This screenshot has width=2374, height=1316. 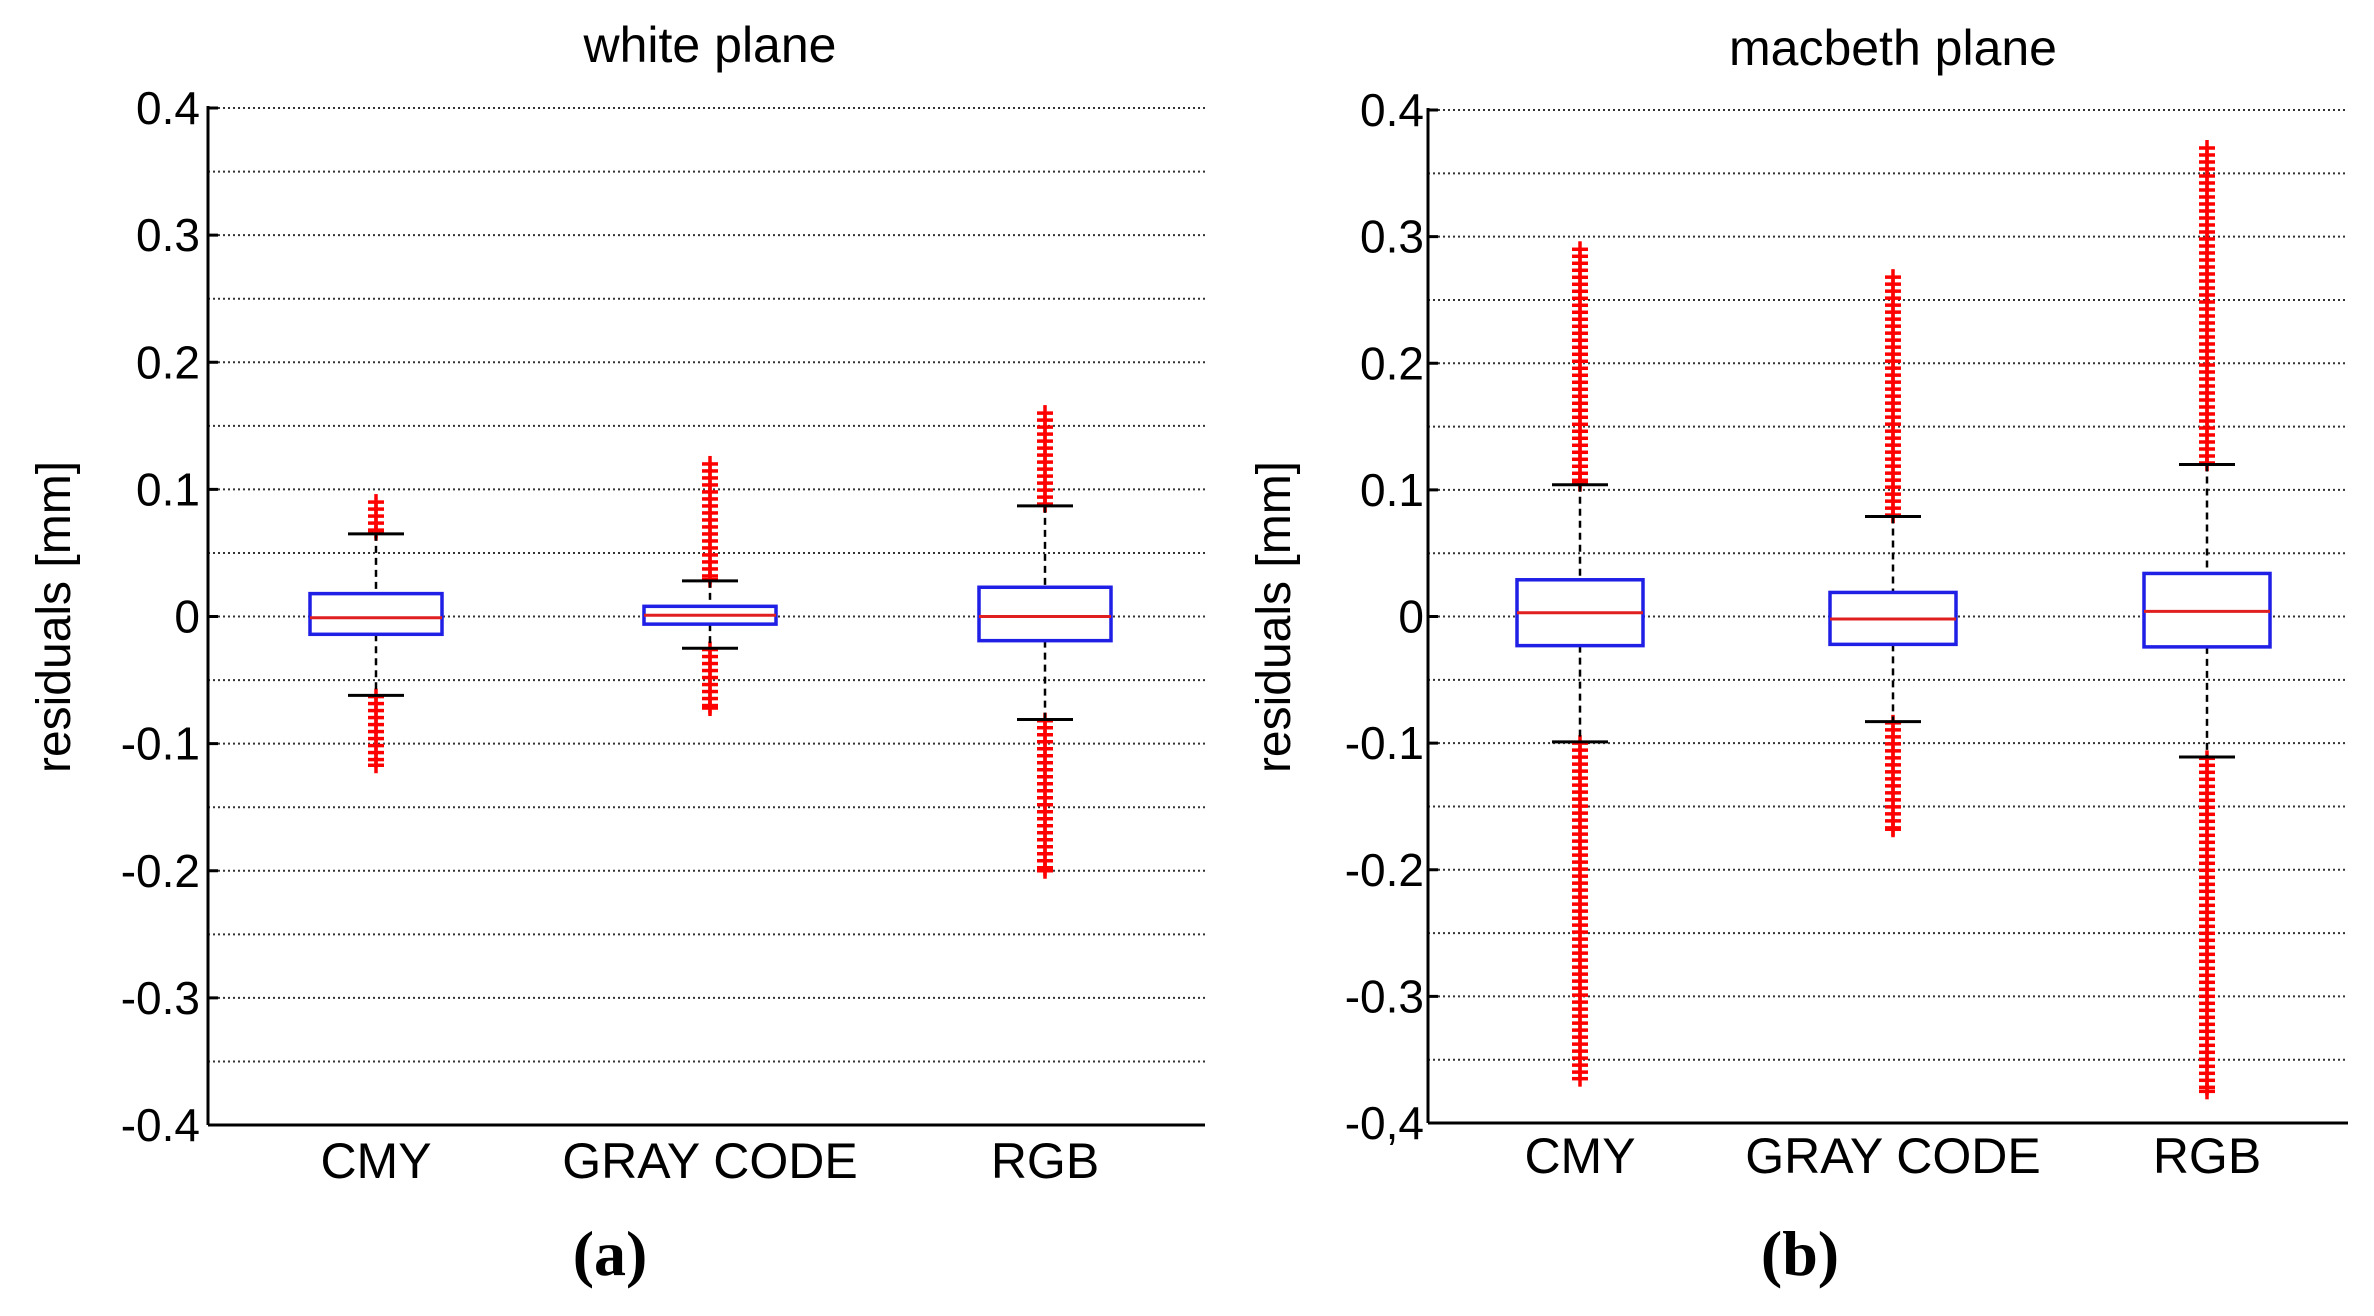 I want to click on panel-label: (b), so click(x=1800, y=1253).